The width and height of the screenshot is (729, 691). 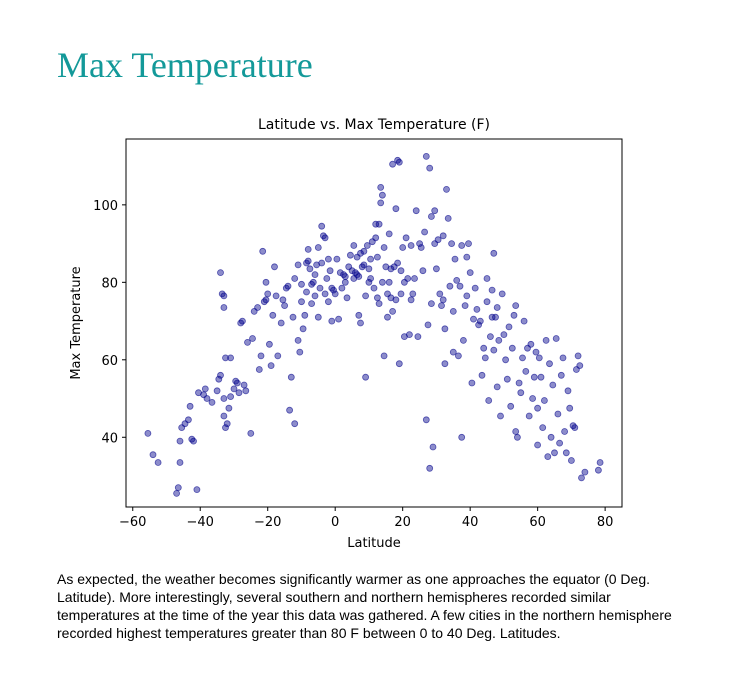 I want to click on x-tick-label: −60, so click(x=132, y=522).